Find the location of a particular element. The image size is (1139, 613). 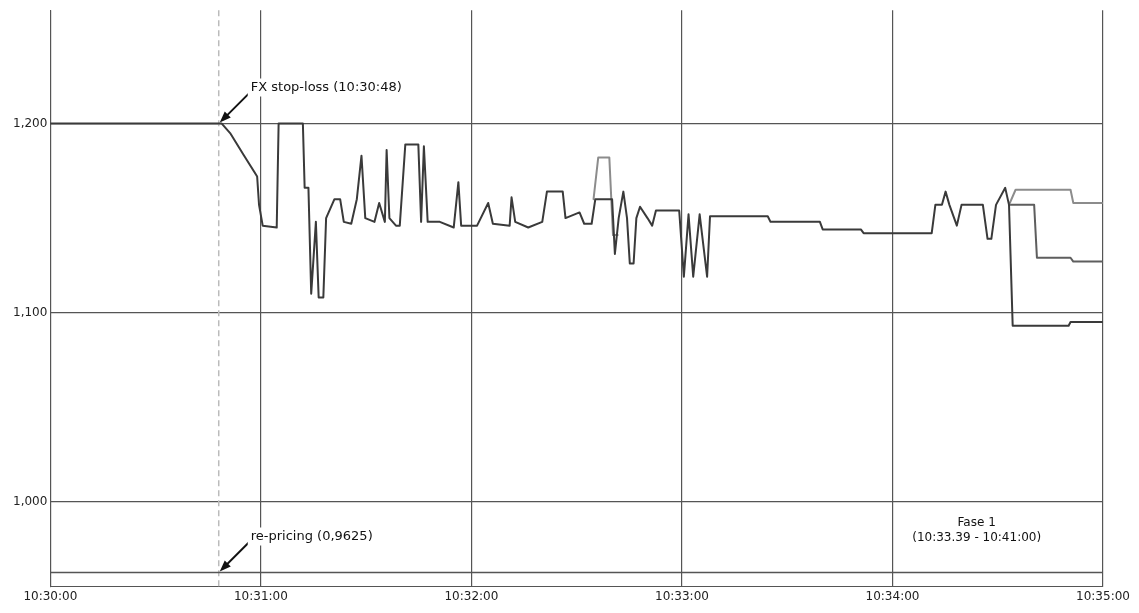

x-tick-label: 10:31:00 is located at coordinates (260, 595).